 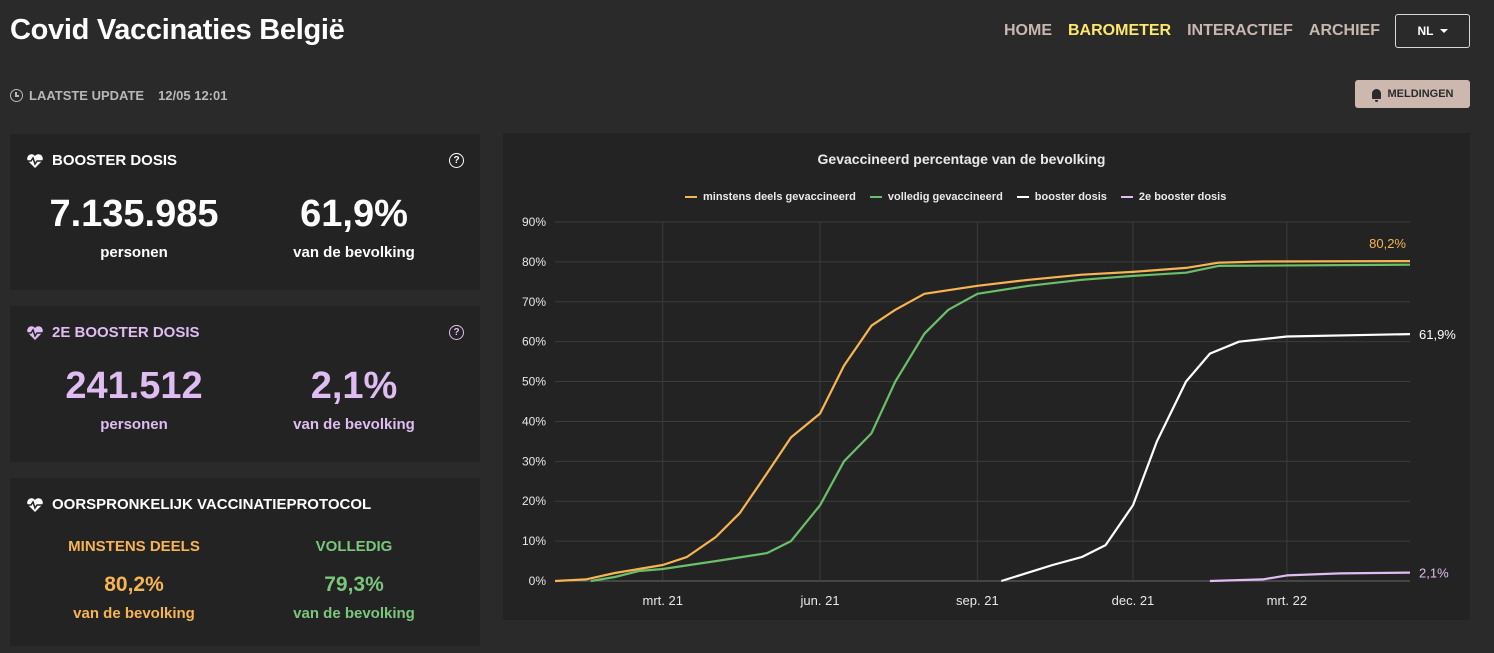 What do you see at coordinates (534, 262) in the screenshot?
I see `y-tick-label: 80%` at bounding box center [534, 262].